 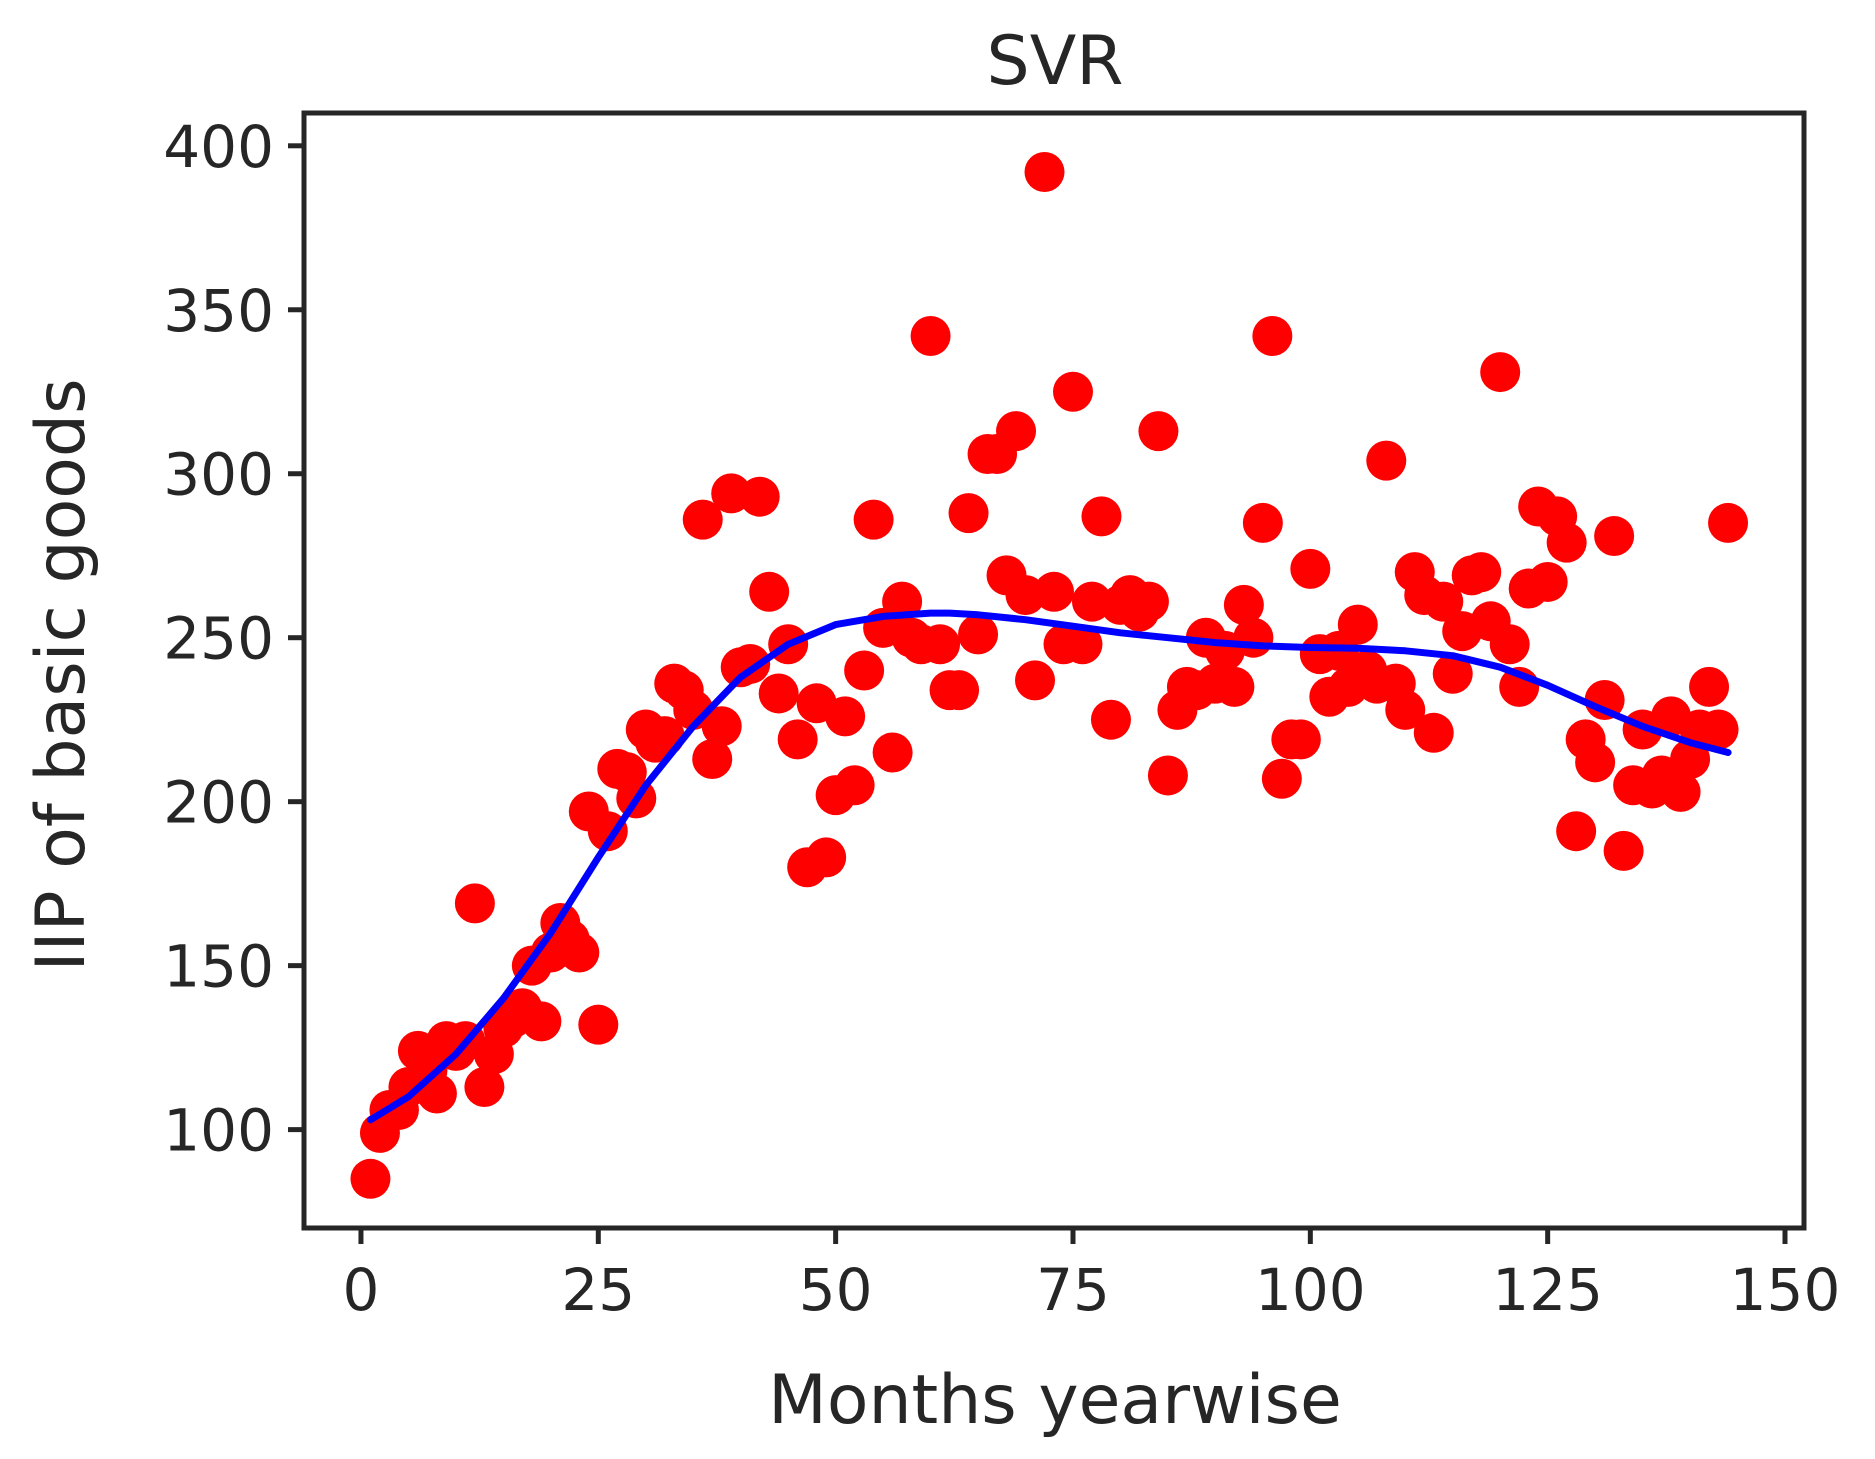 I want to click on x-tick-label: 100, so click(x=1310, y=1290).